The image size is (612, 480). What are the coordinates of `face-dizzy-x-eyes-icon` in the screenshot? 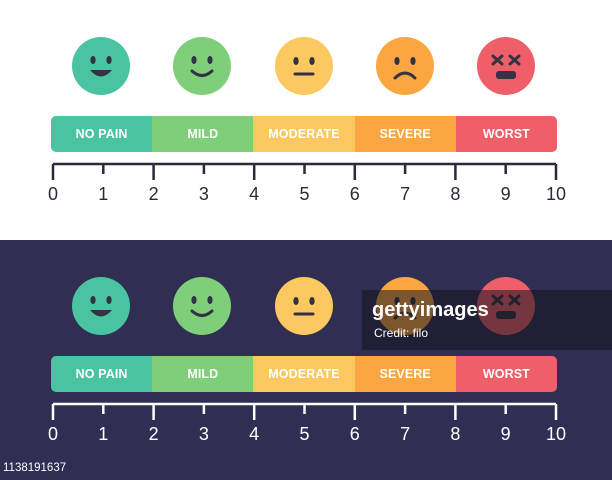 It's located at (506, 66).